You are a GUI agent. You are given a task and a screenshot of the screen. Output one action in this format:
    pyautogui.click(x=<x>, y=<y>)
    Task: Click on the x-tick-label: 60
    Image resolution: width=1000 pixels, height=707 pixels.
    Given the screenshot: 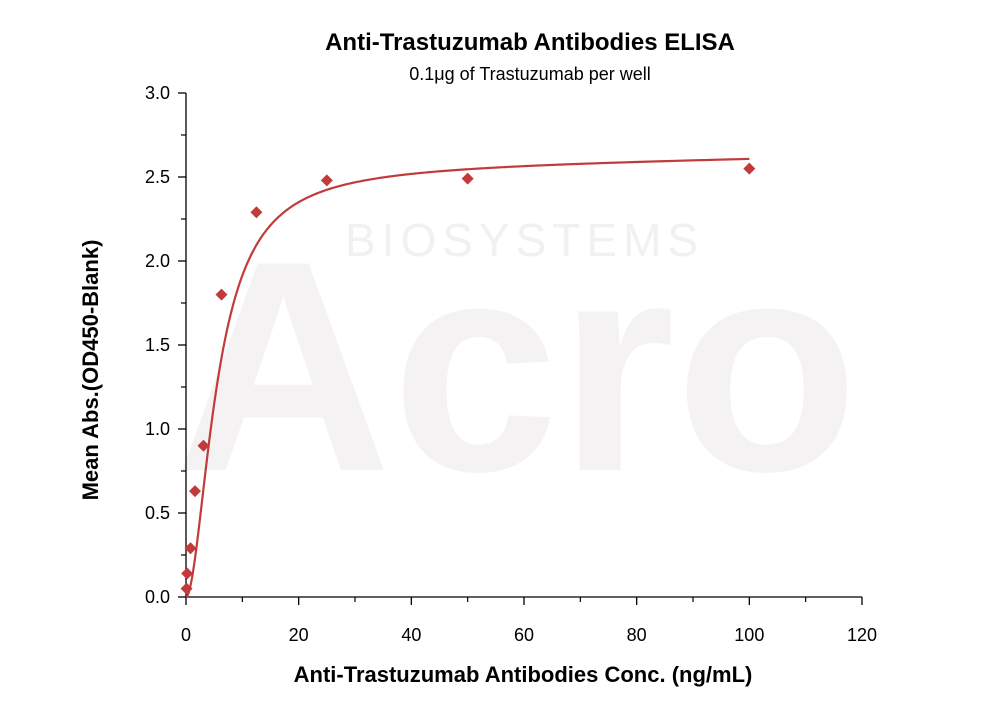 What is the action you would take?
    pyautogui.click(x=524, y=635)
    